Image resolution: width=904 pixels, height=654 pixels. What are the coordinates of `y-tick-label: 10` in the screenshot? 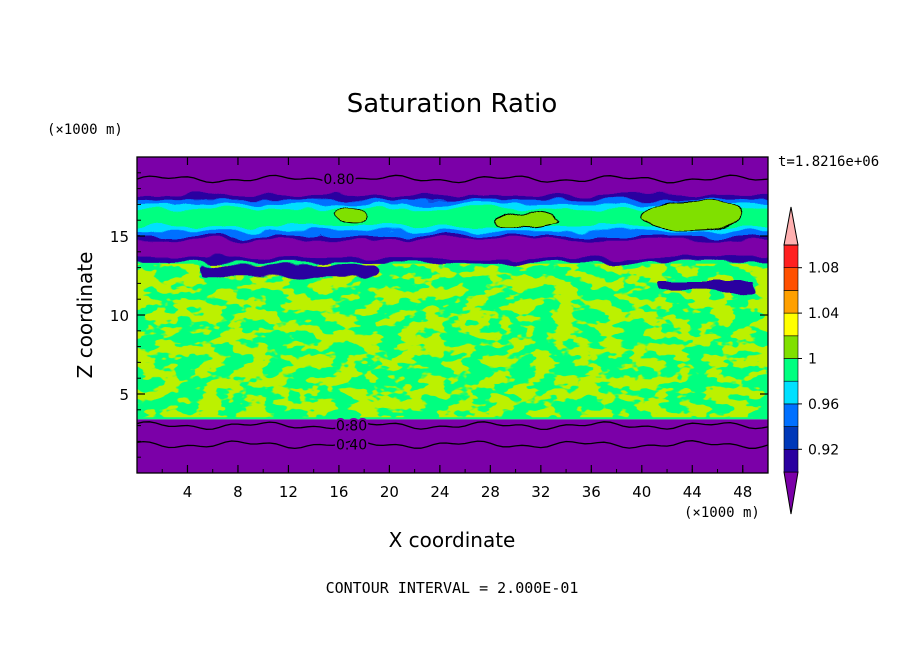 It's located at (119, 316).